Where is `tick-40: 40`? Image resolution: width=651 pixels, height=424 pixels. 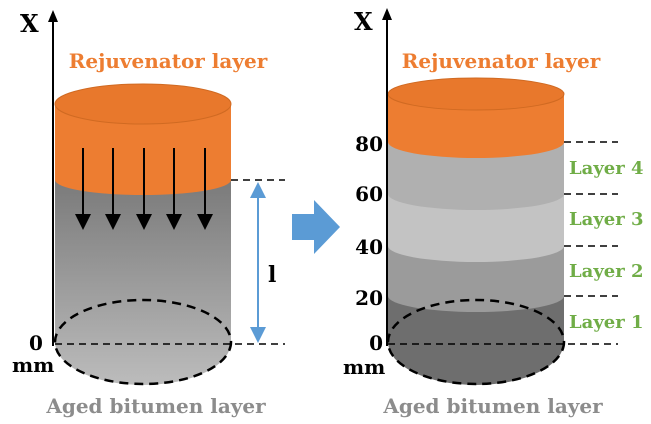 tick-40: 40 is located at coordinates (369, 247).